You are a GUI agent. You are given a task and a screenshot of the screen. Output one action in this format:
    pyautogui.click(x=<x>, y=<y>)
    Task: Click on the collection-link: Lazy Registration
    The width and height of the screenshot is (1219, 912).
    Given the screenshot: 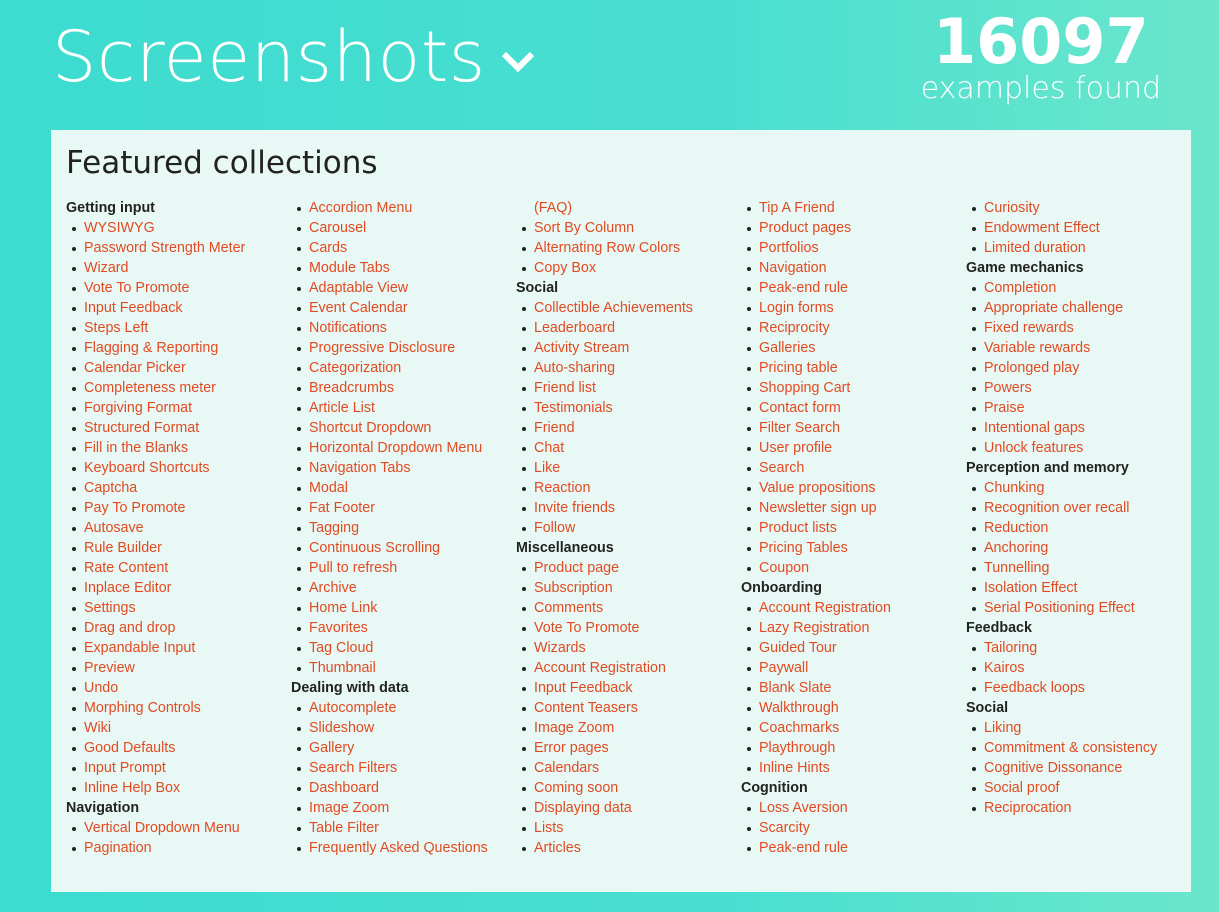 What is the action you would take?
    pyautogui.click(x=853, y=628)
    